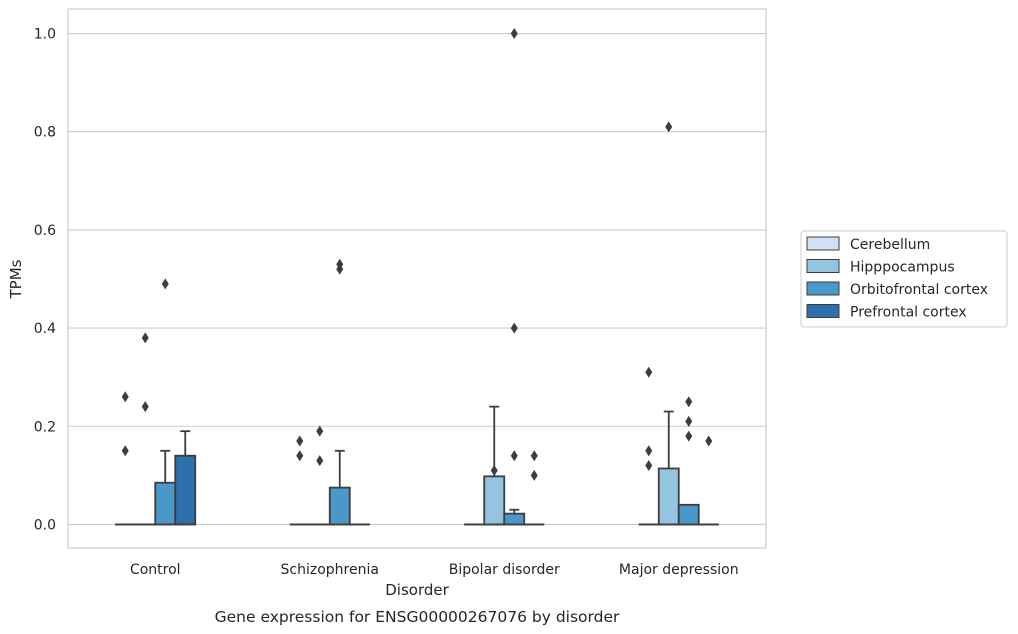 The height and width of the screenshot is (634, 1018). I want to click on x-tick-label: Control, so click(155, 570).